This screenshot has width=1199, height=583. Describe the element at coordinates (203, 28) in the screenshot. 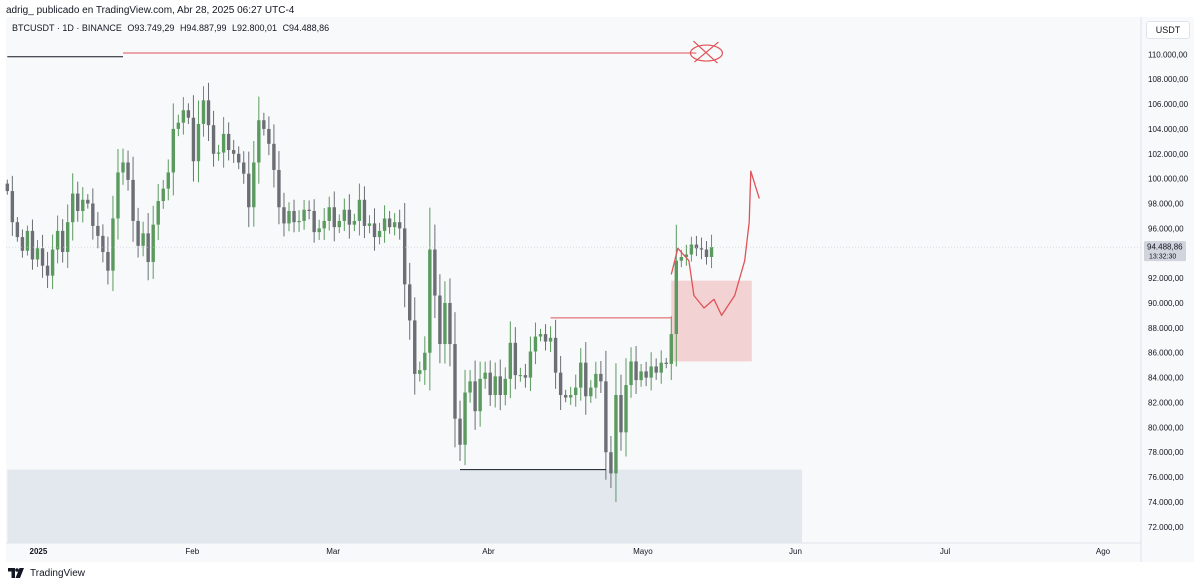

I see `ohlc-high: H94.887,99` at that location.